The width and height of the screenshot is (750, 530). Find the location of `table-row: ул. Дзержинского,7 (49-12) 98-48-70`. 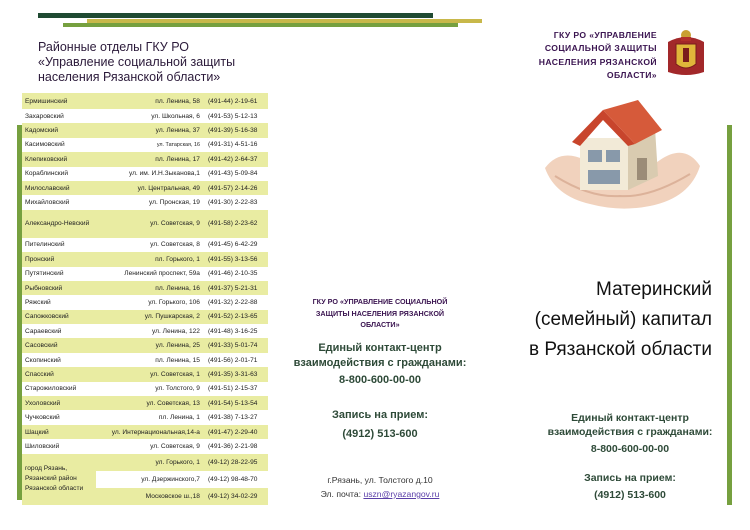

table-row: ул. Дзержинского,7 (49-12) 98-48-70 is located at coordinates (145, 479).